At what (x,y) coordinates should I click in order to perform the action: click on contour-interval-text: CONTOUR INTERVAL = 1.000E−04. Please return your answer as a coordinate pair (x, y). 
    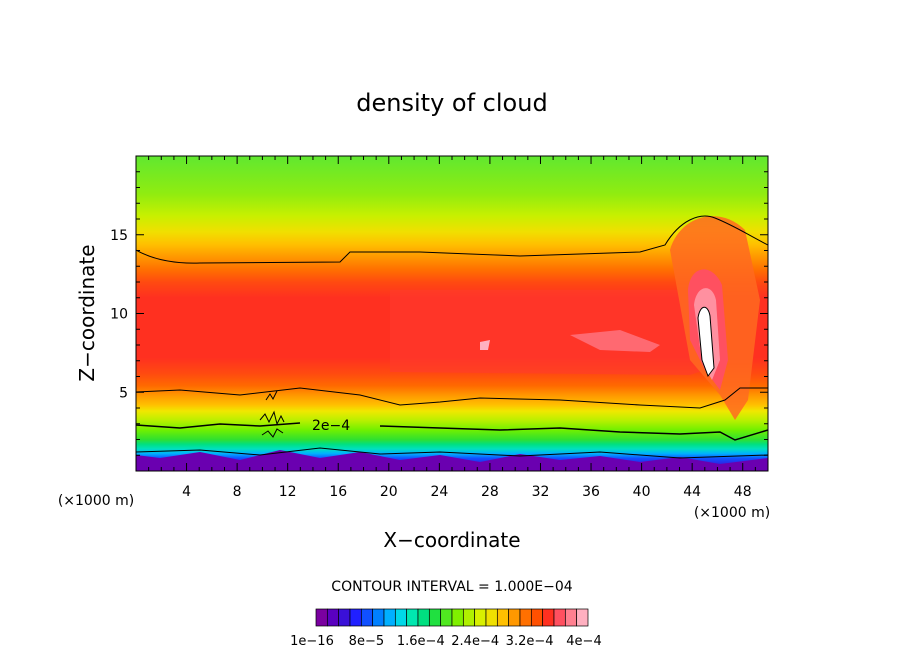
    Looking at the image, I should click on (451, 587).